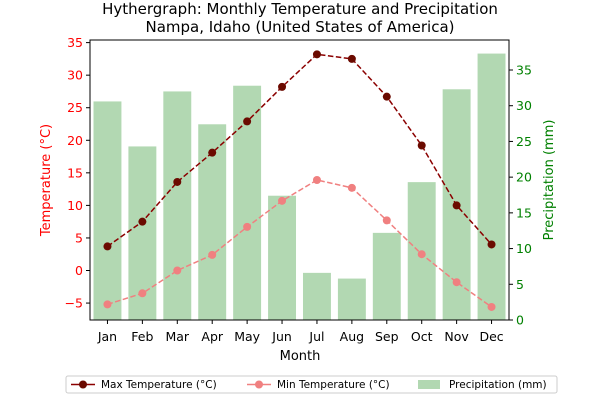 The image size is (600, 400). What do you see at coordinates (421, 145) in the screenshot?
I see `max-temp-point-oct` at bounding box center [421, 145].